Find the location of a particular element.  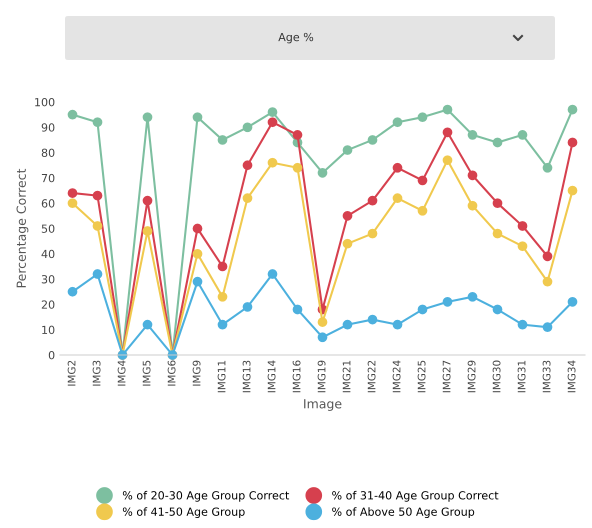

x-tick-label: IMG27 is located at coordinates (446, 376).